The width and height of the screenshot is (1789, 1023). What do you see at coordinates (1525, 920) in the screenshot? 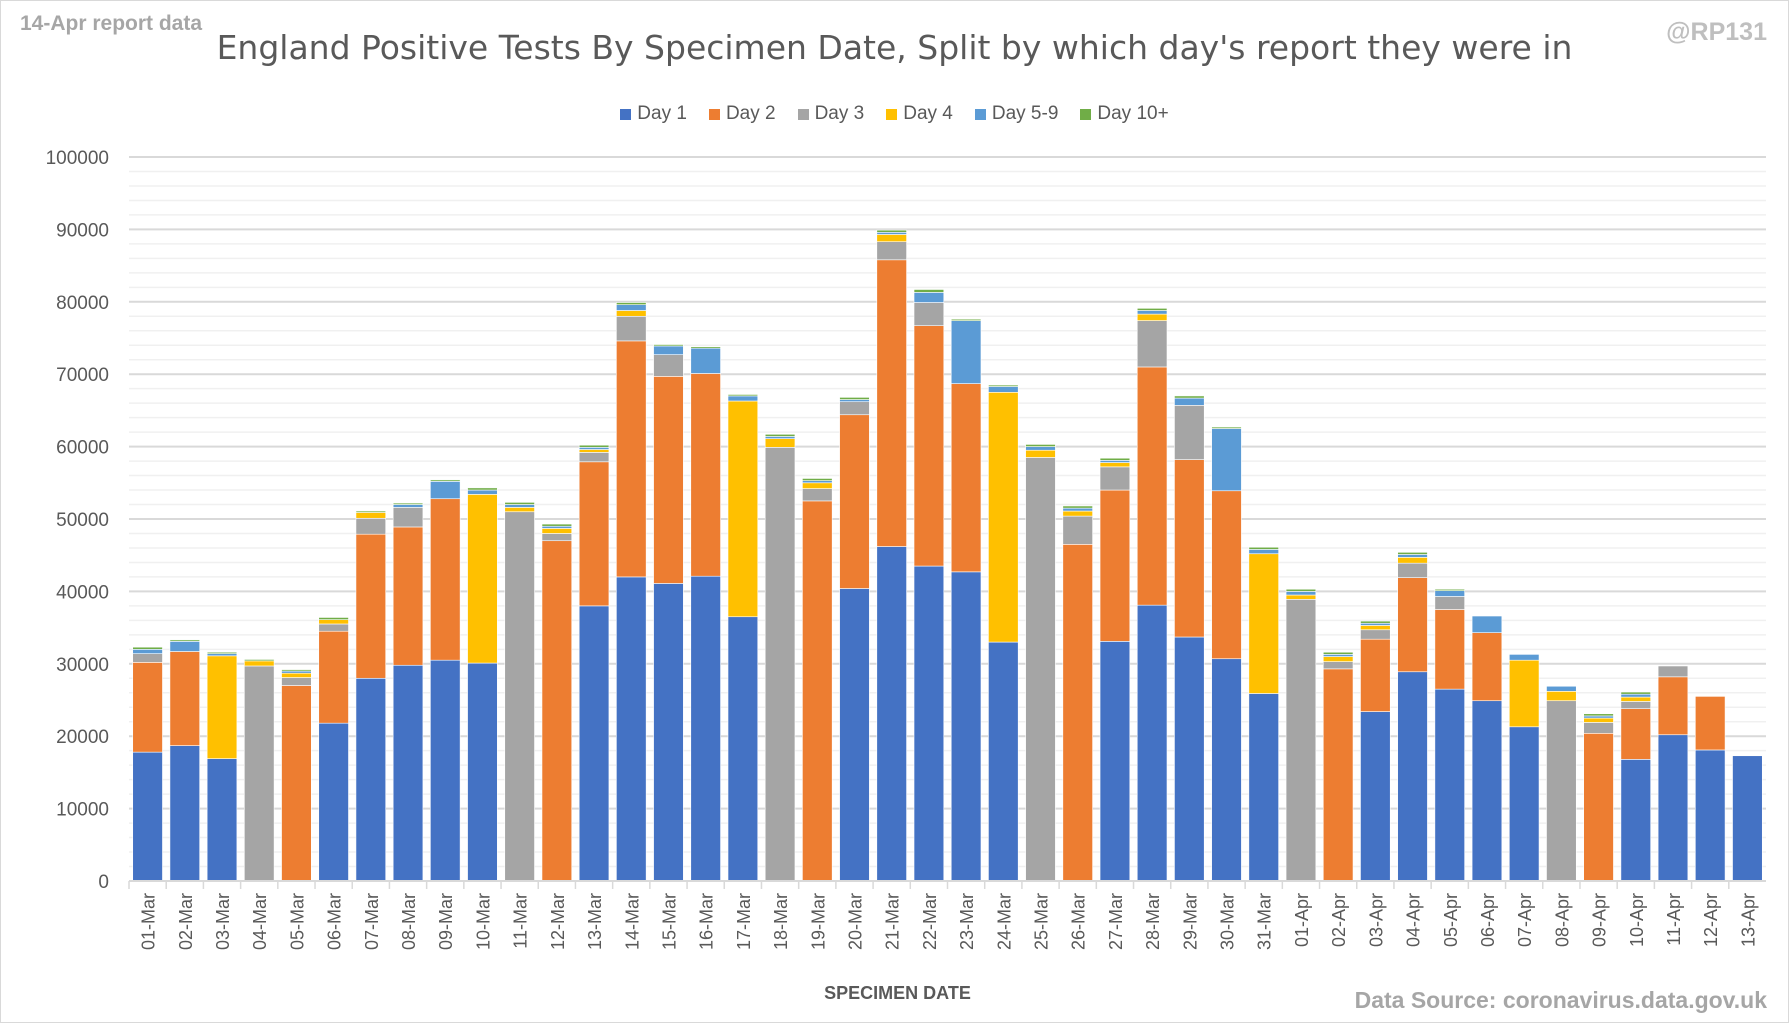
I see `x-tick-label: 07-Apr` at bounding box center [1525, 920].